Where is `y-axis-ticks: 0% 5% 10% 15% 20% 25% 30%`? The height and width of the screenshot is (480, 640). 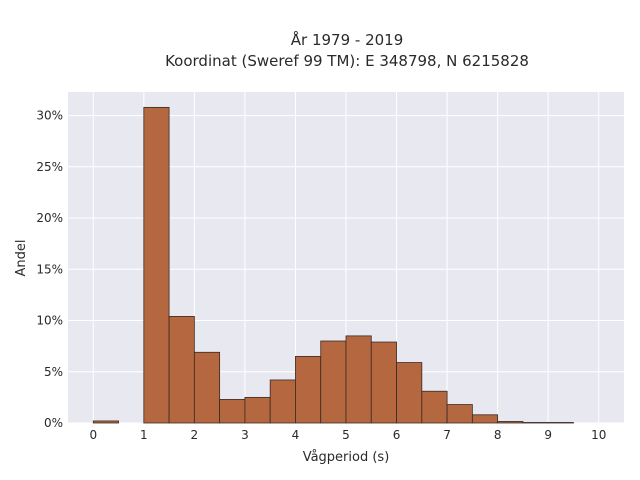
y-axis-ticks: 0% 5% 10% 15% 20% 25% 30% is located at coordinates (49, 269).